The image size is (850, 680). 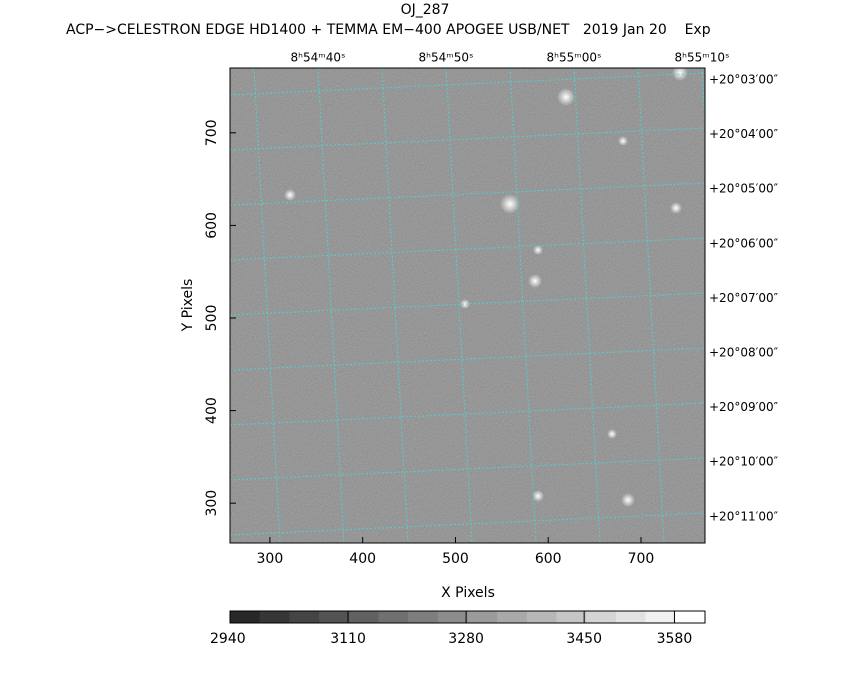 What do you see at coordinates (744, 353) in the screenshot?
I see `dec-tick-label: +20°08′00″` at bounding box center [744, 353].